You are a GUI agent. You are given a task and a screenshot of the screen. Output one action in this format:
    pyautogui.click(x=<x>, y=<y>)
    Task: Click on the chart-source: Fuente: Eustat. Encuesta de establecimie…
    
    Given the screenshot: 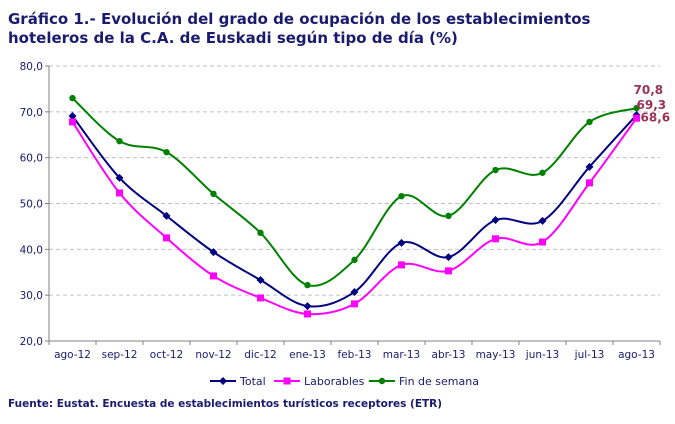 What is the action you would take?
    pyautogui.click(x=225, y=404)
    